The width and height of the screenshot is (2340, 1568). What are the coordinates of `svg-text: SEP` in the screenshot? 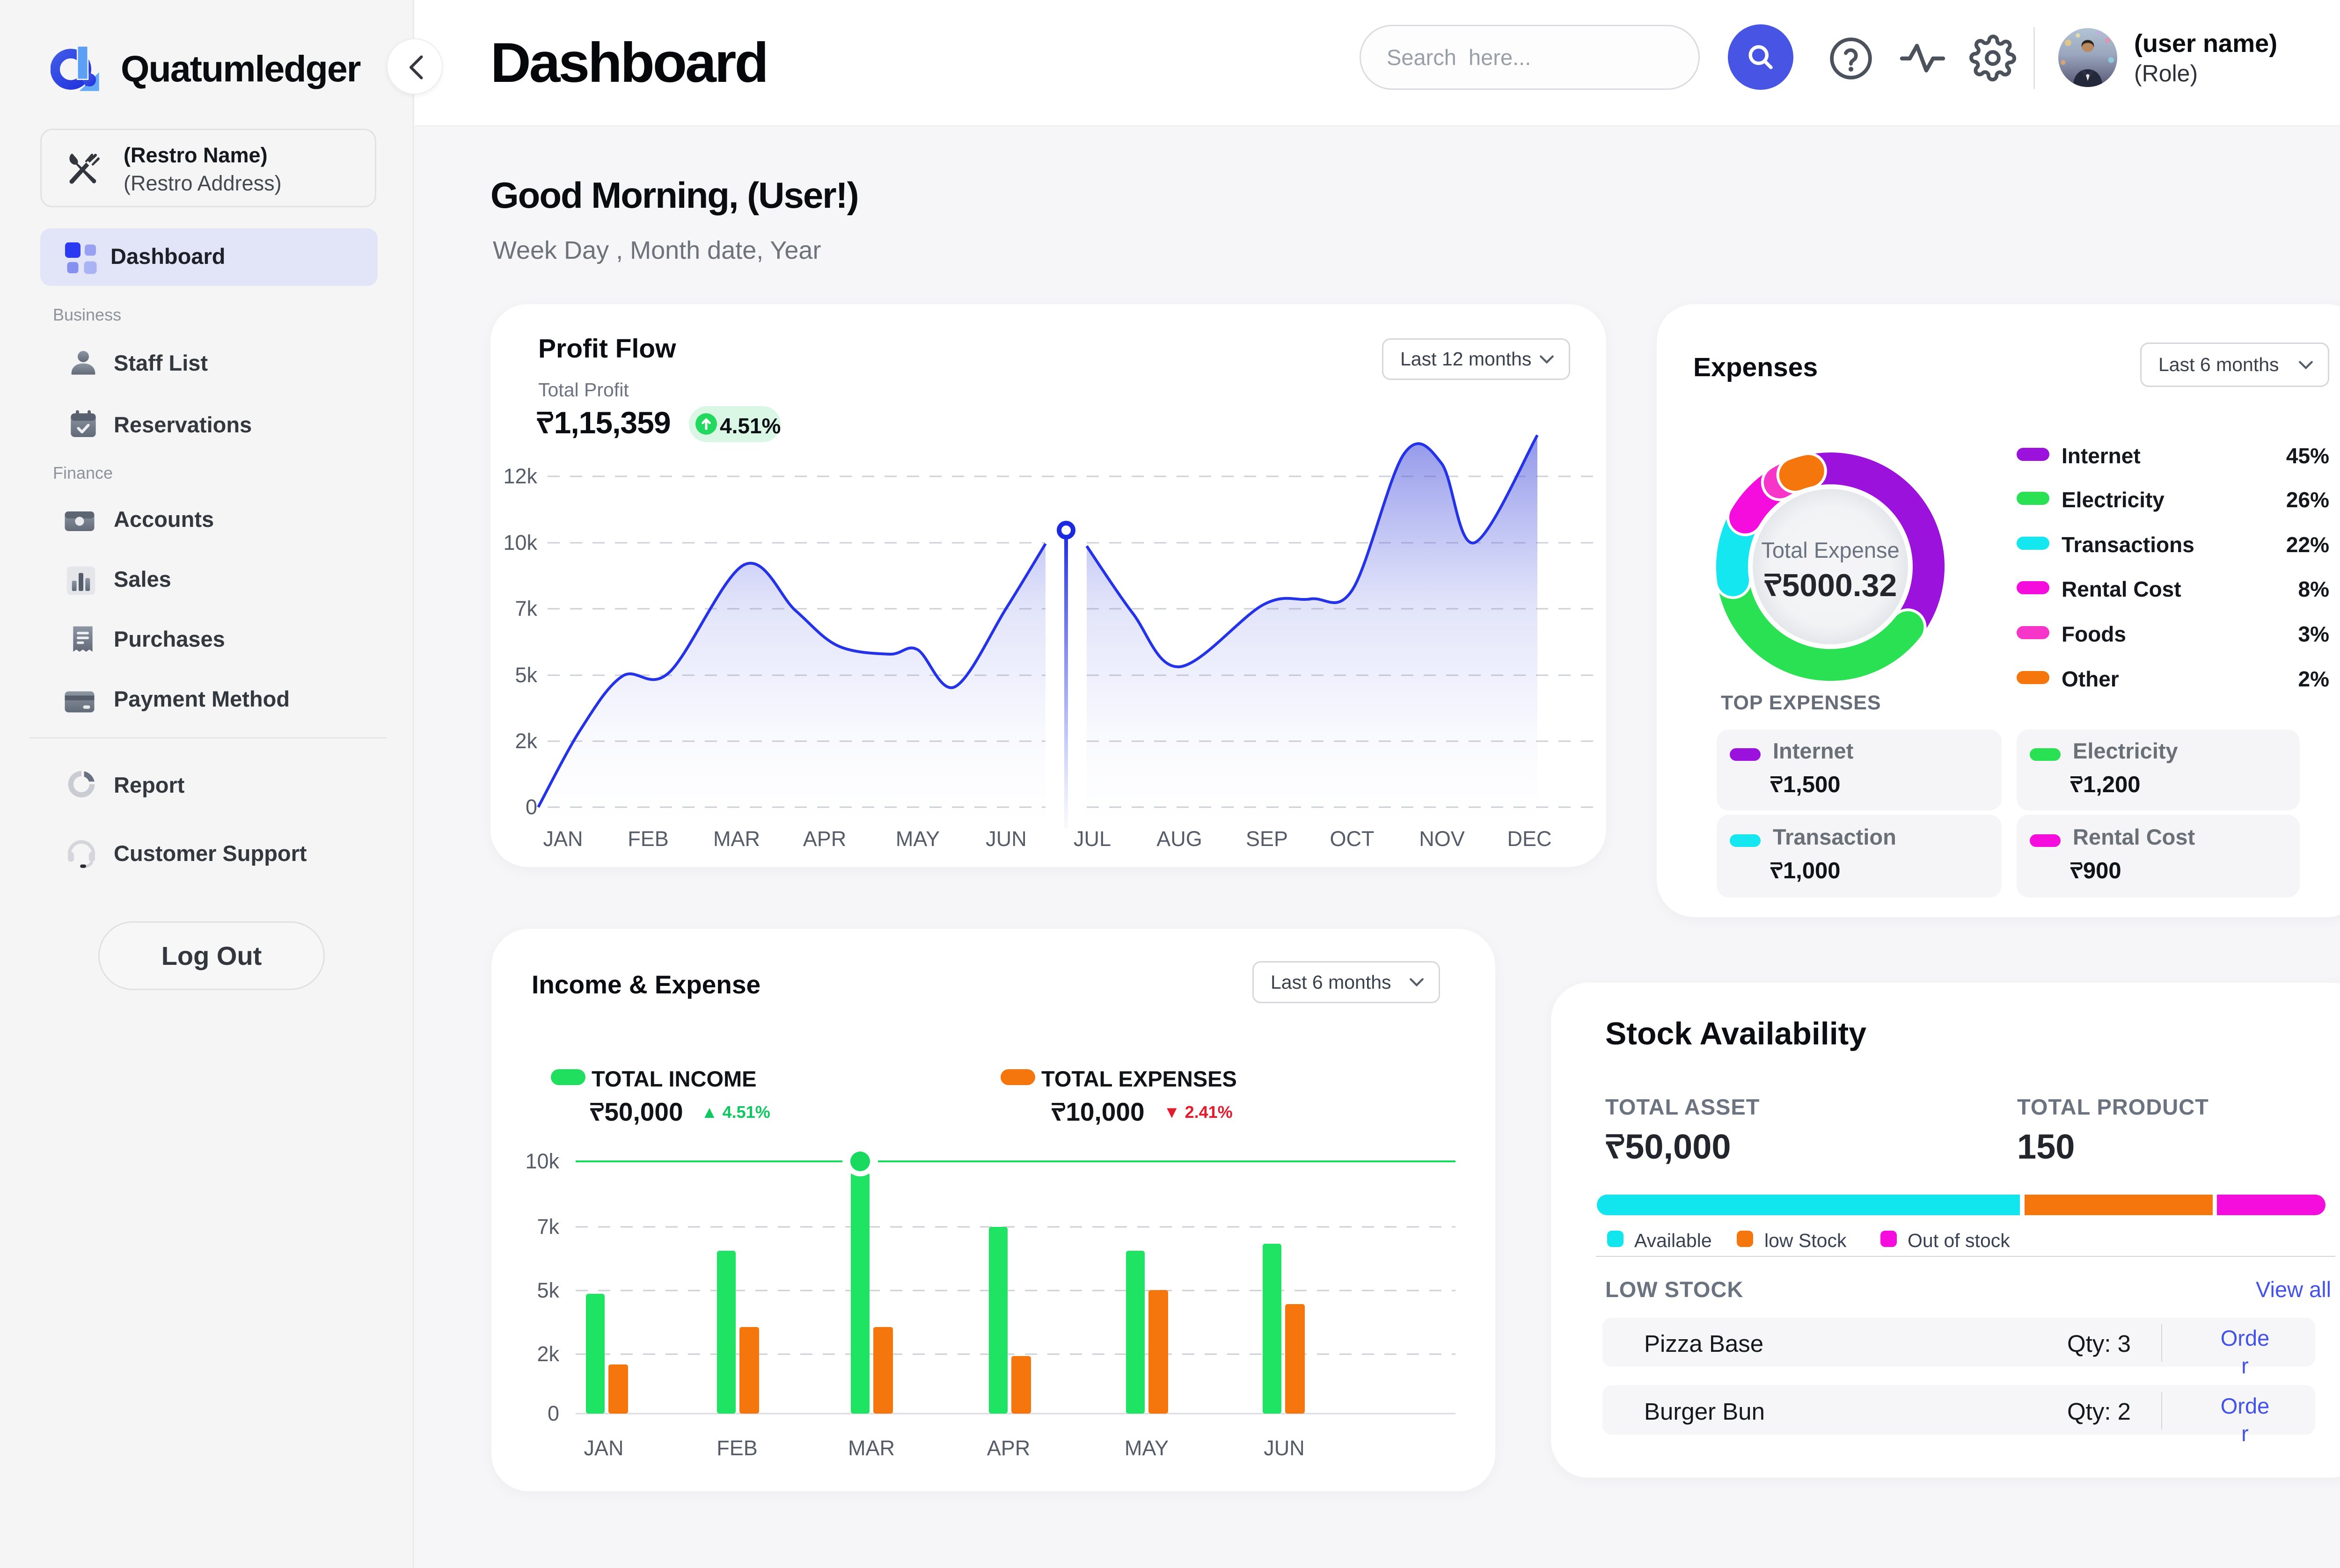 It's located at (1267, 839).